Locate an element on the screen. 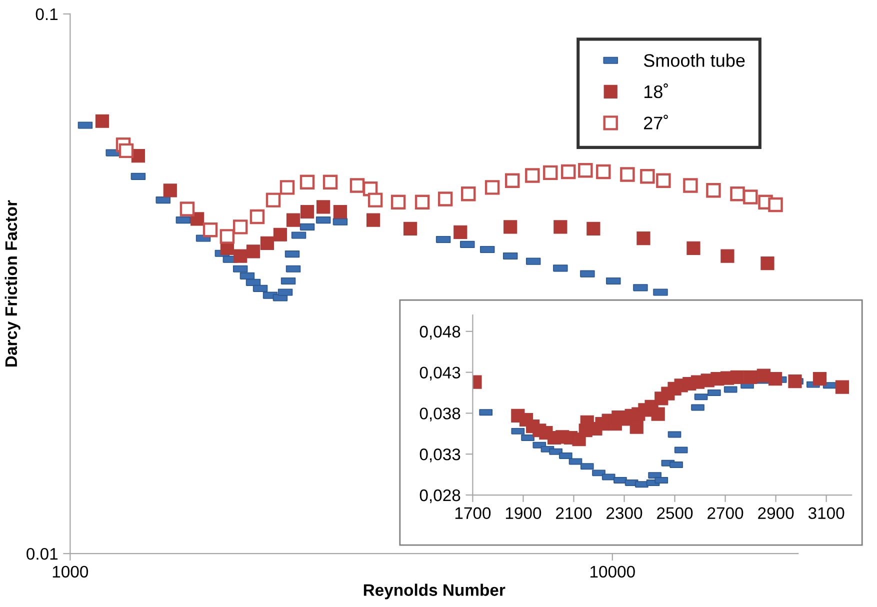  x-tick-label: 1000 is located at coordinates (70, 572).